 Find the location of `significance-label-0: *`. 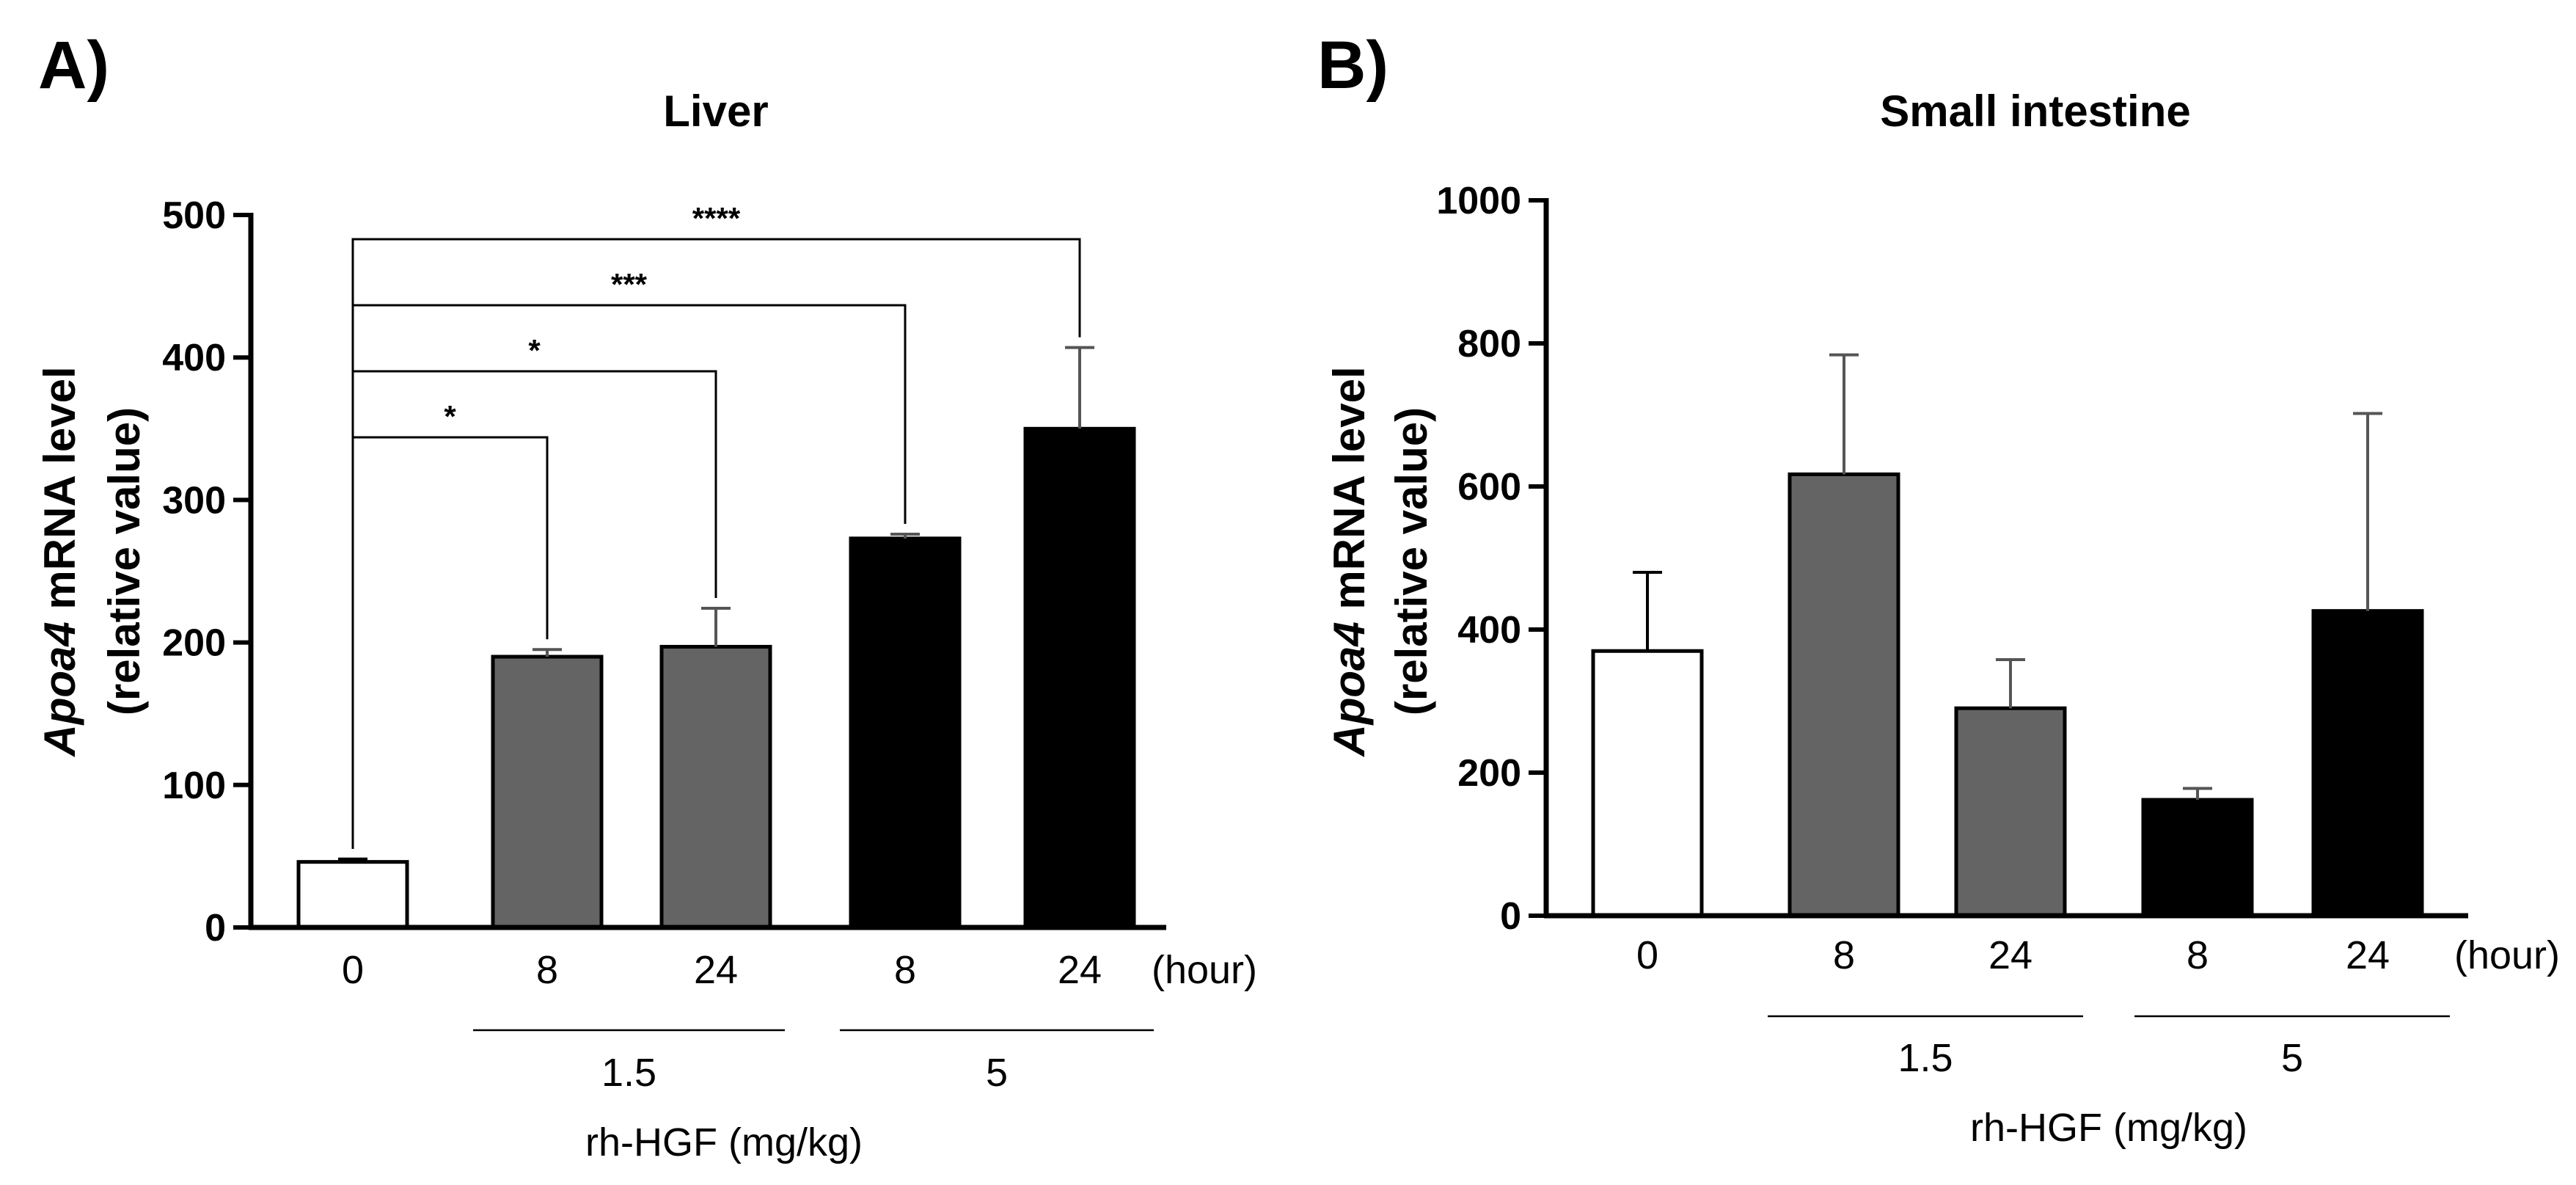

significance-label-0: * is located at coordinates (450, 417).